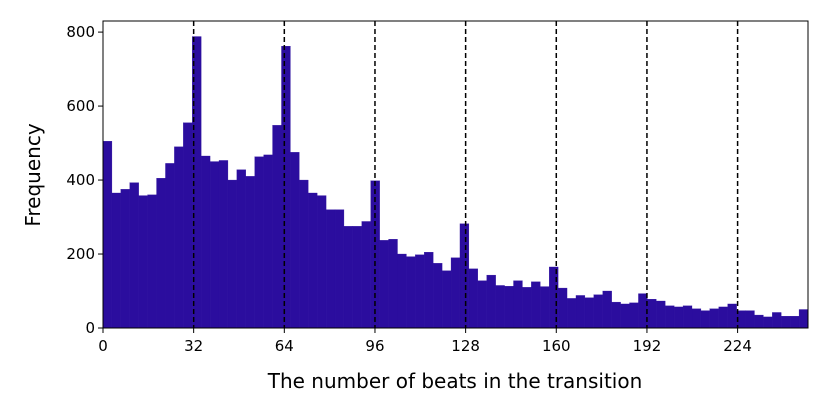 The height and width of the screenshot is (415, 830). Describe the element at coordinates (737, 346) in the screenshot. I see `x-tick-label: 224` at that location.